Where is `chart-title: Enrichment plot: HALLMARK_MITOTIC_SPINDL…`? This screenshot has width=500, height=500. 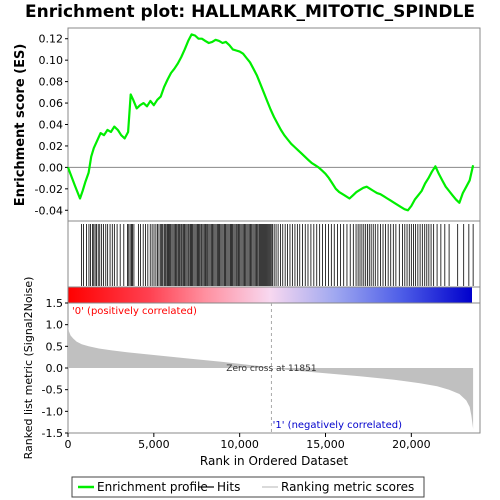
chart-title: Enrichment plot: HALLMARK_MITOTIC_SPINDL… is located at coordinates (250, 12).